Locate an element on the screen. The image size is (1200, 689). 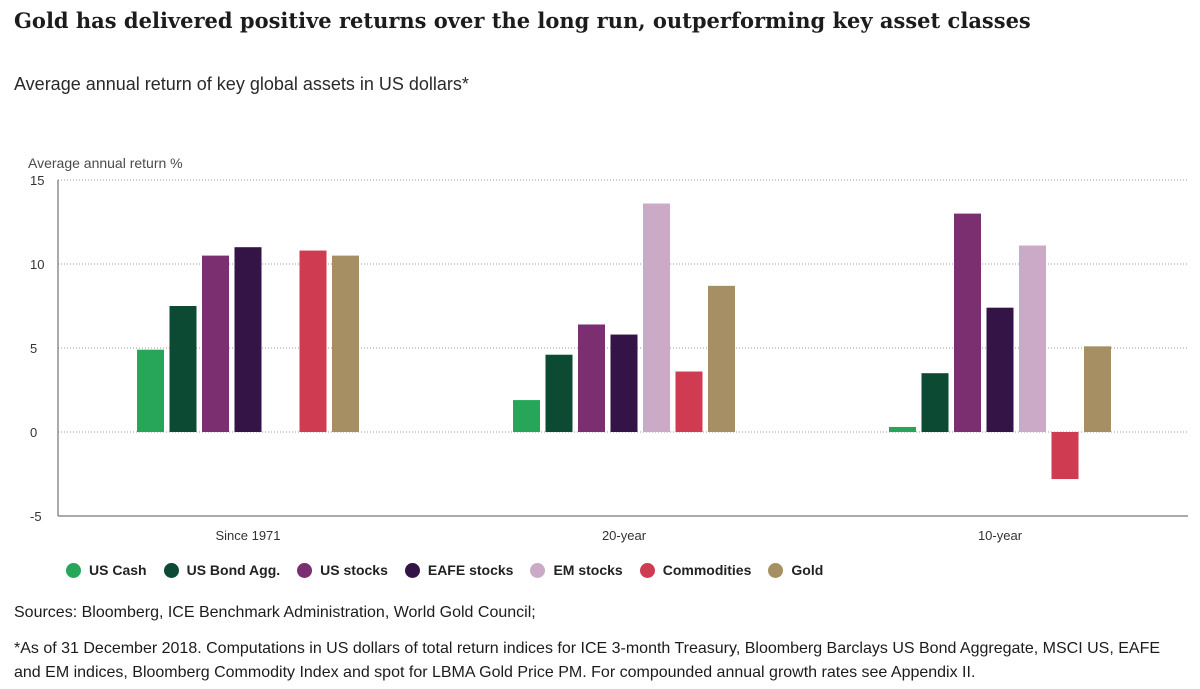
y-tick-label: 0 is located at coordinates (33, 432).